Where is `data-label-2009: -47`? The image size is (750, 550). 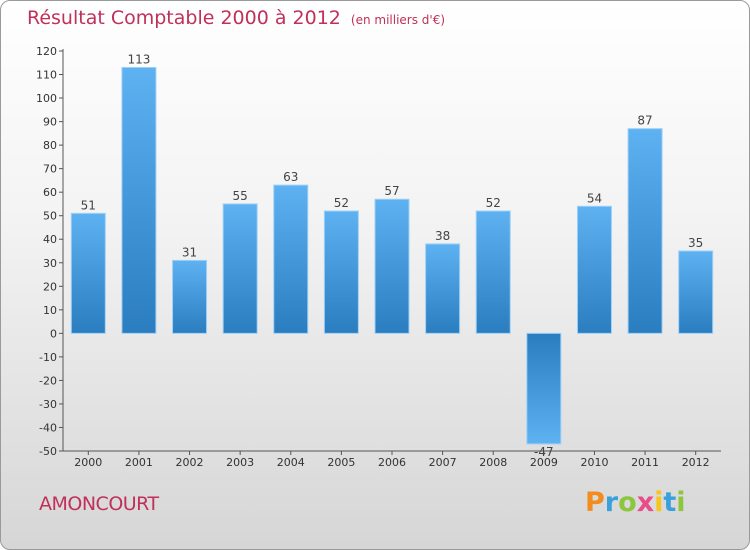
data-label-2009: -47 is located at coordinates (544, 452).